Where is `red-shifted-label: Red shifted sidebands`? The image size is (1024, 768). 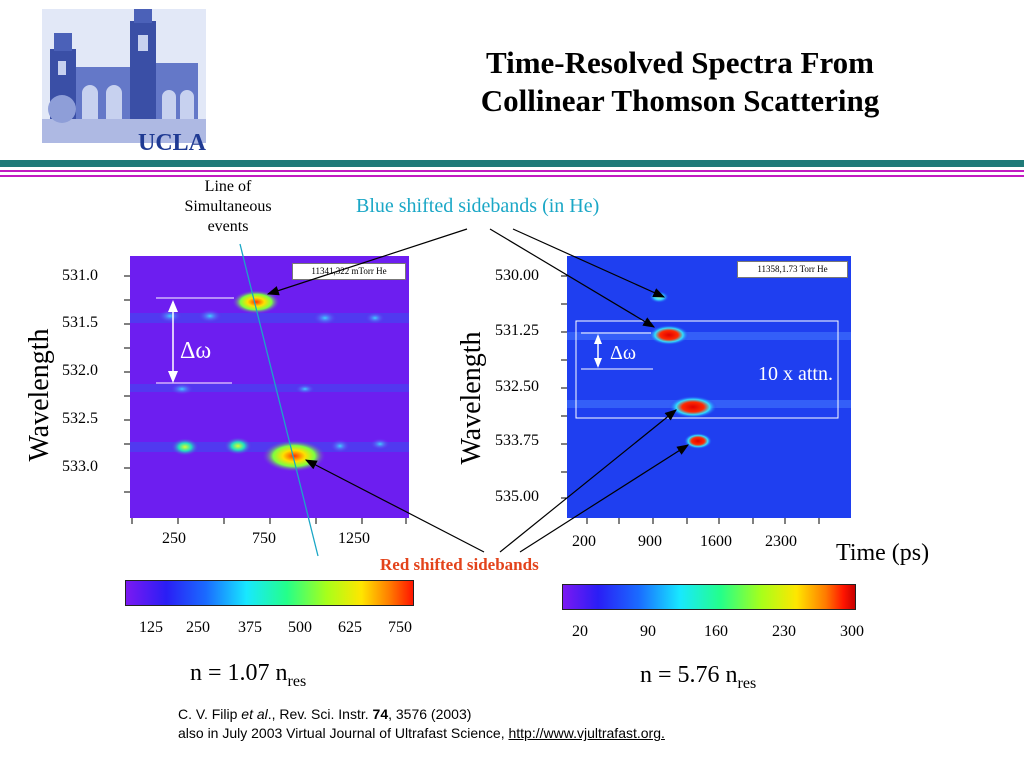 red-shifted-label: Red shifted sidebands is located at coordinates (459, 564).